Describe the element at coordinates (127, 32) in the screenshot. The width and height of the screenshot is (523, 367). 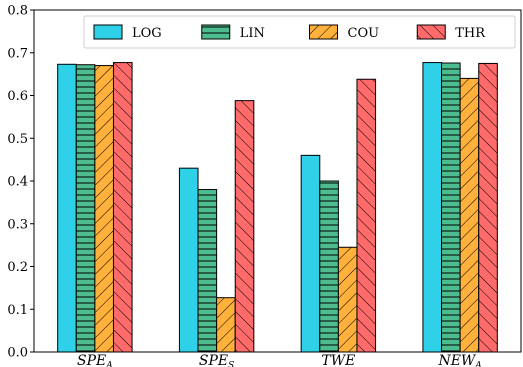
I see `legend-item-log: LOG` at that location.